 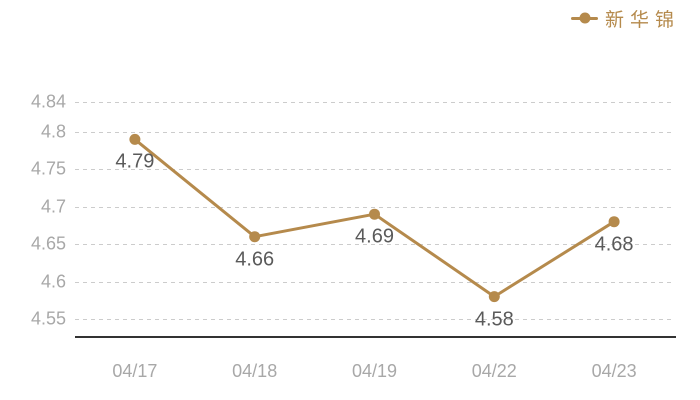 What do you see at coordinates (374, 236) in the screenshot?
I see `data-point-label: 4.69` at bounding box center [374, 236].